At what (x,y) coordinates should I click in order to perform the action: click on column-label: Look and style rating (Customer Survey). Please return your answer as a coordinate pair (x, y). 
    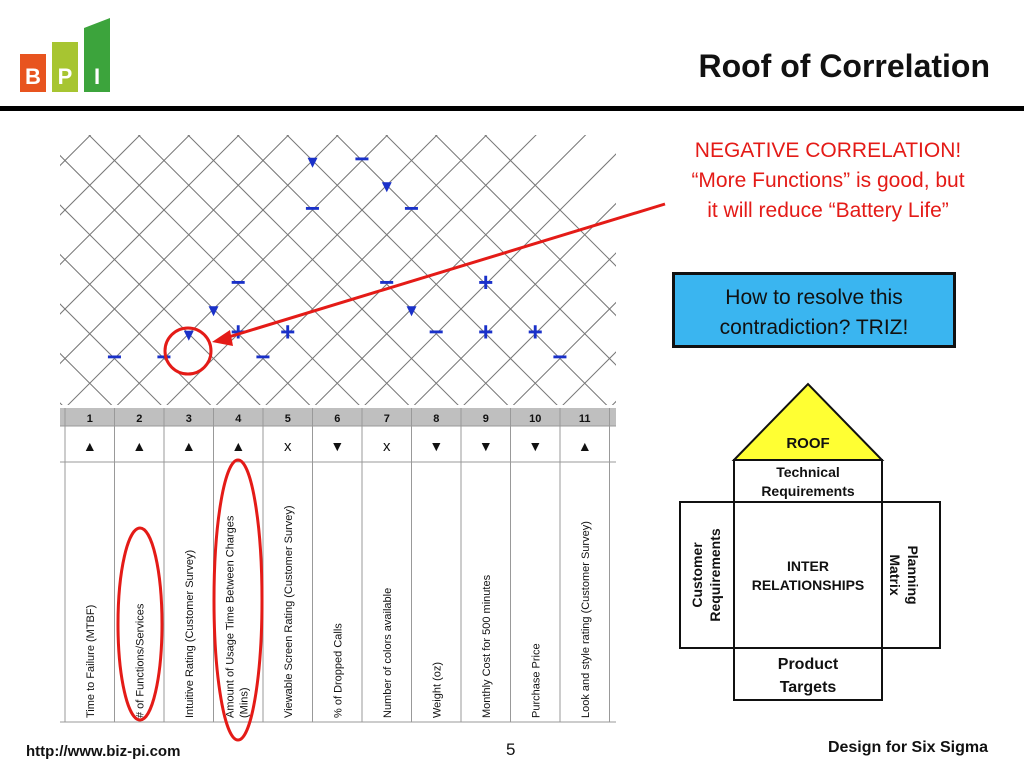
    Looking at the image, I should click on (586, 619).